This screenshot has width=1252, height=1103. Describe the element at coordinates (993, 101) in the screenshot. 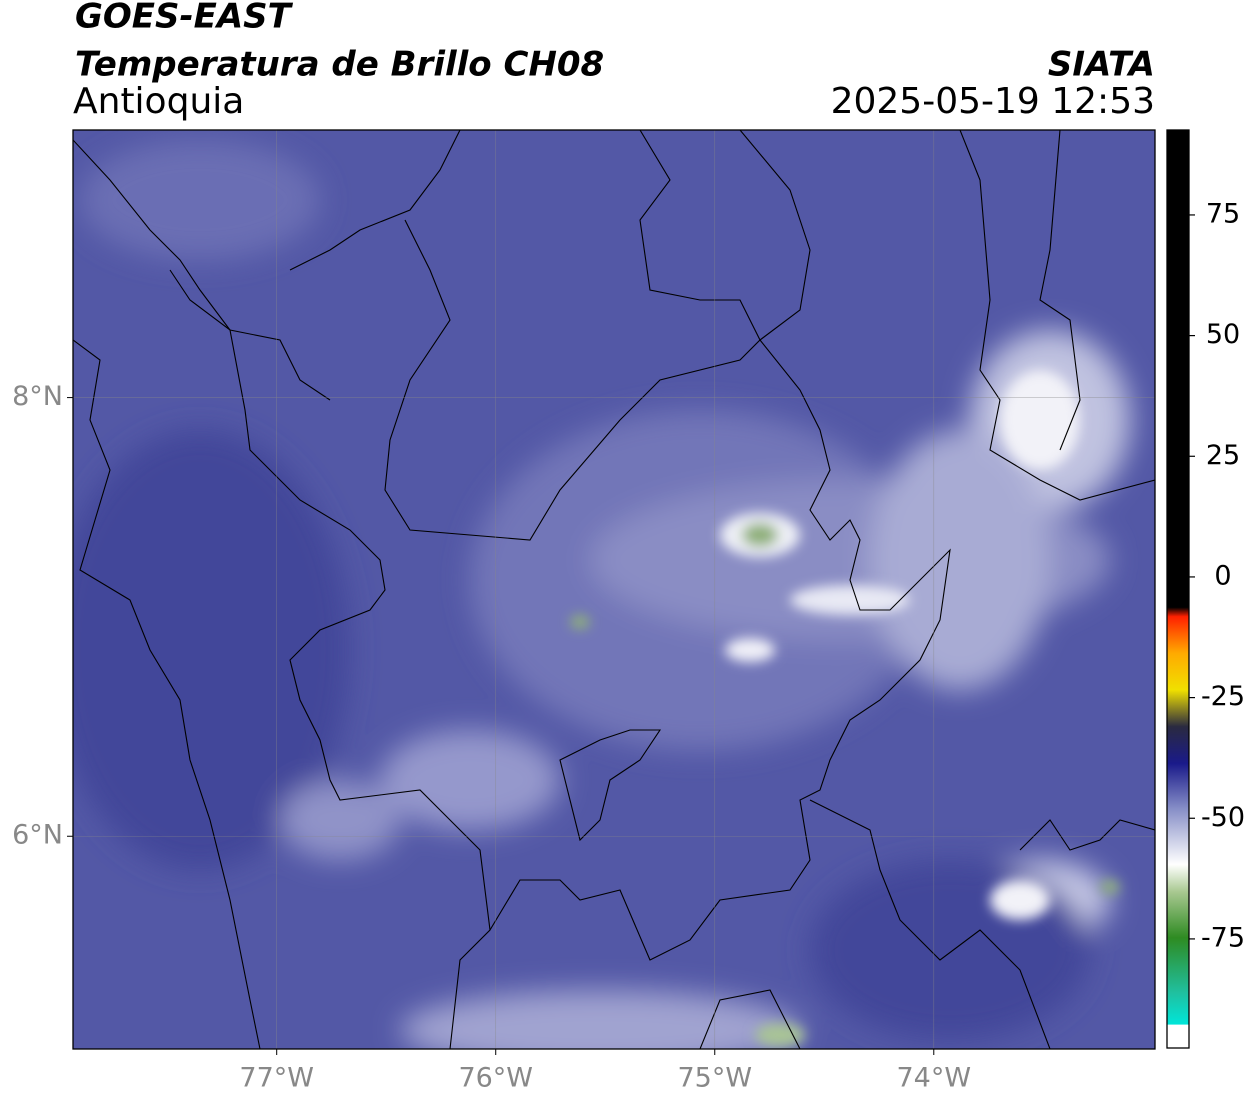

I see `timestamp: 2025-05-19 12:53` at that location.